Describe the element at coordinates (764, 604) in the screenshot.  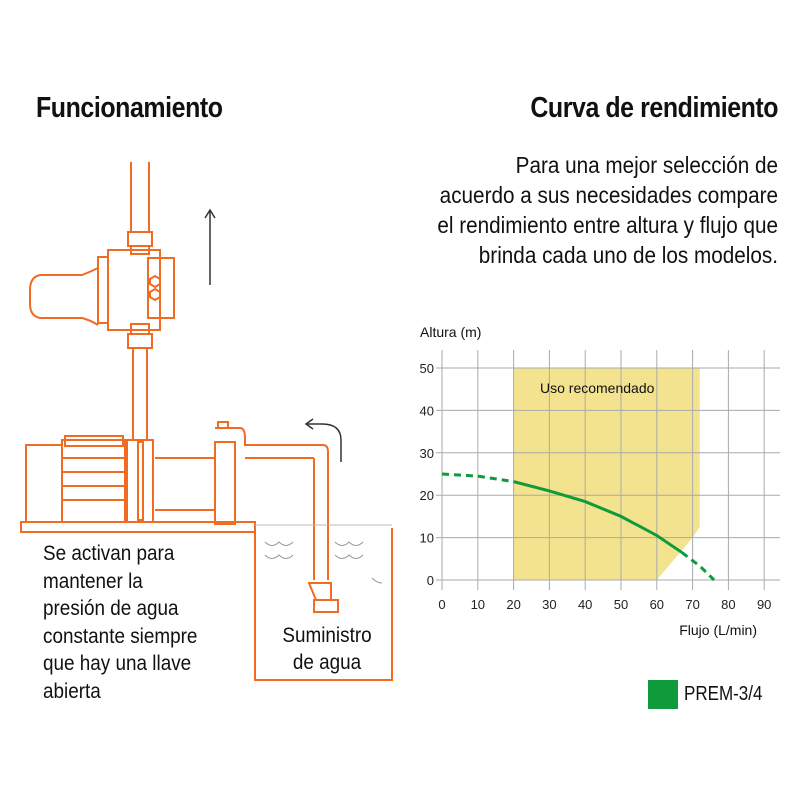
I see `svg-text: 90` at that location.